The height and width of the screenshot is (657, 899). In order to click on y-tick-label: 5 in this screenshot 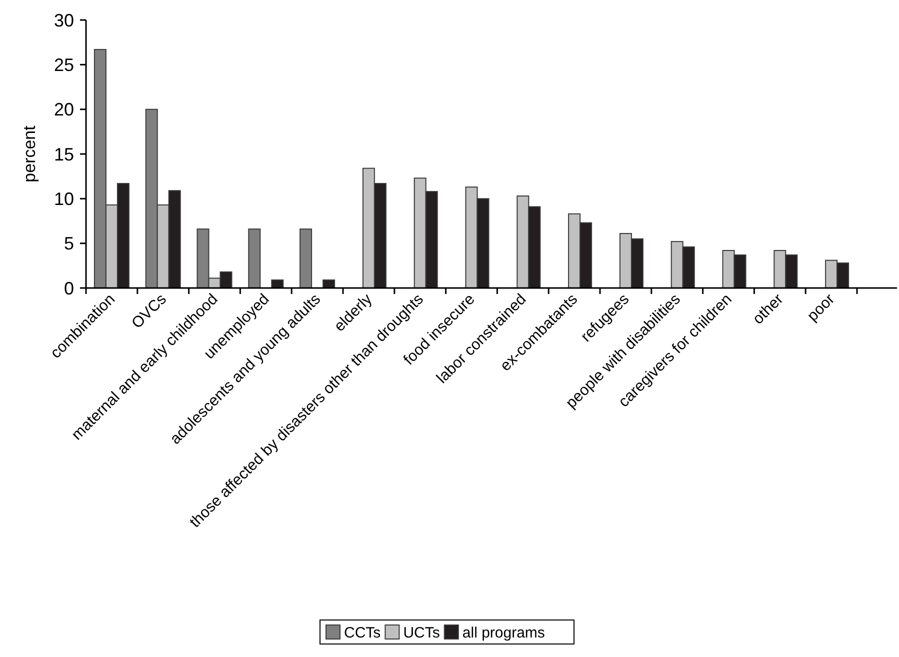, I will do `click(69, 244)`.